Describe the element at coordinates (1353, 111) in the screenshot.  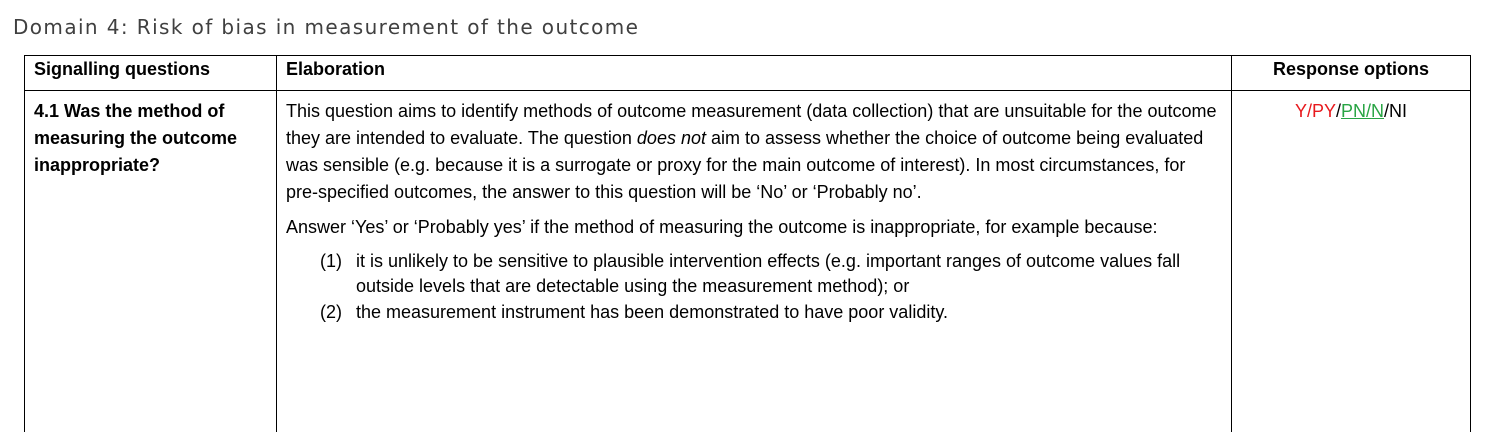
I see `response-option-pn: PN` at that location.